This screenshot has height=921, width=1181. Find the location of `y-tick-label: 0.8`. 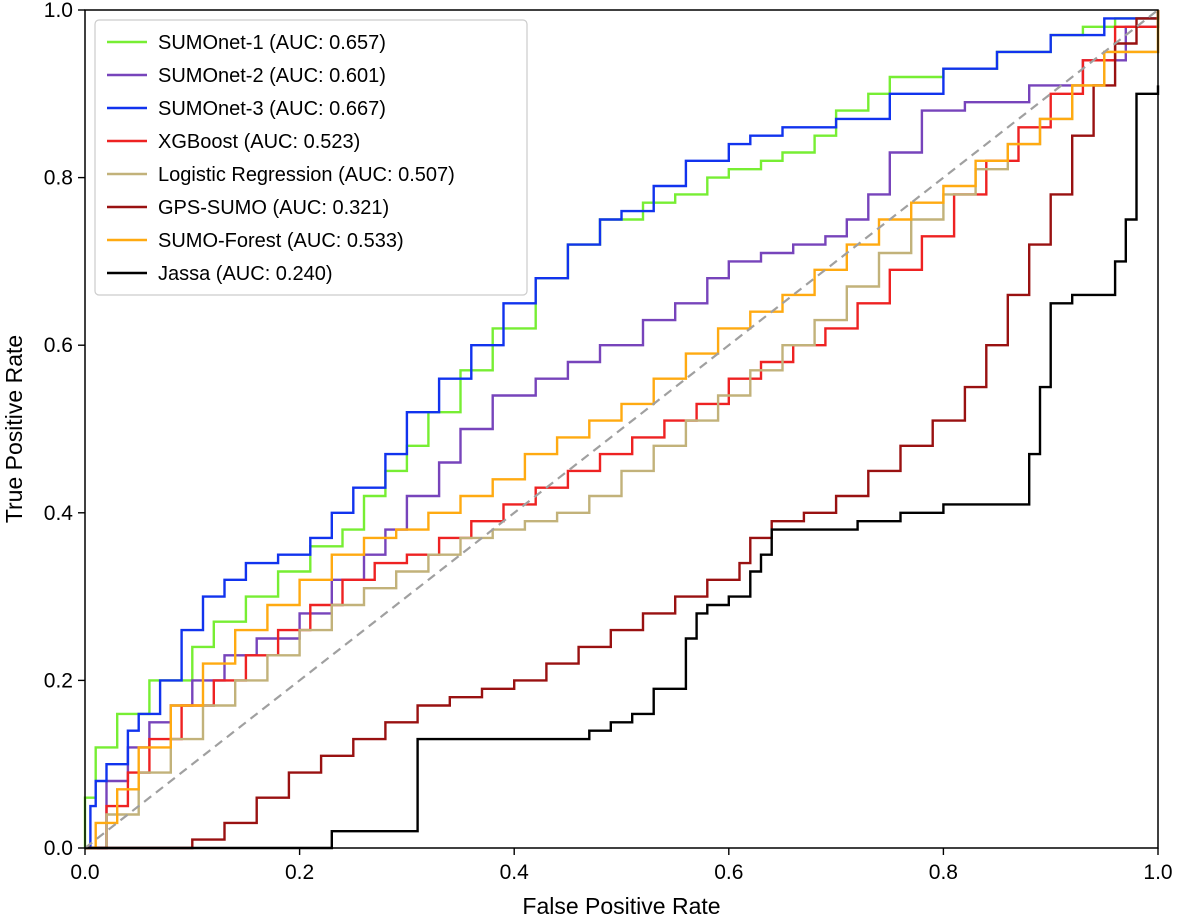

y-tick-label: 0.8 is located at coordinates (58, 178).